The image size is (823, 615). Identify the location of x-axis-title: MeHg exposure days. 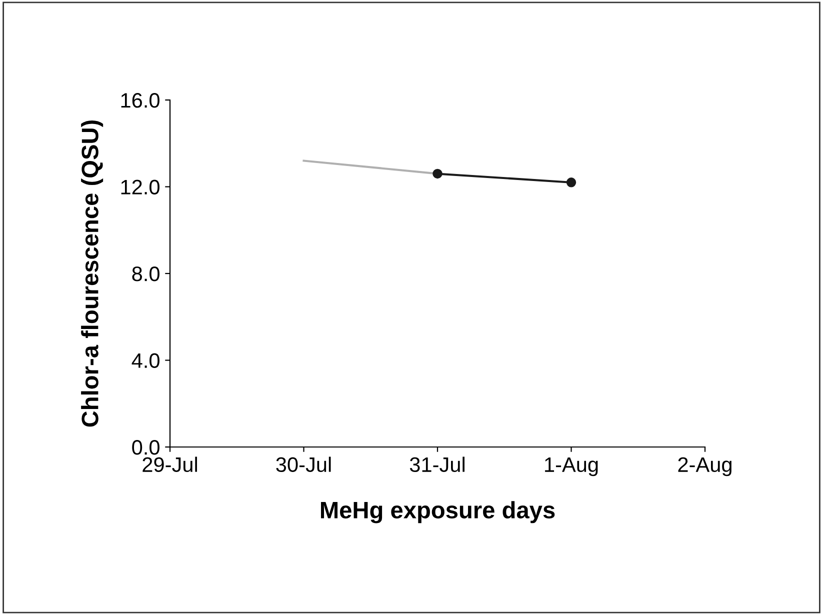
(437, 512).